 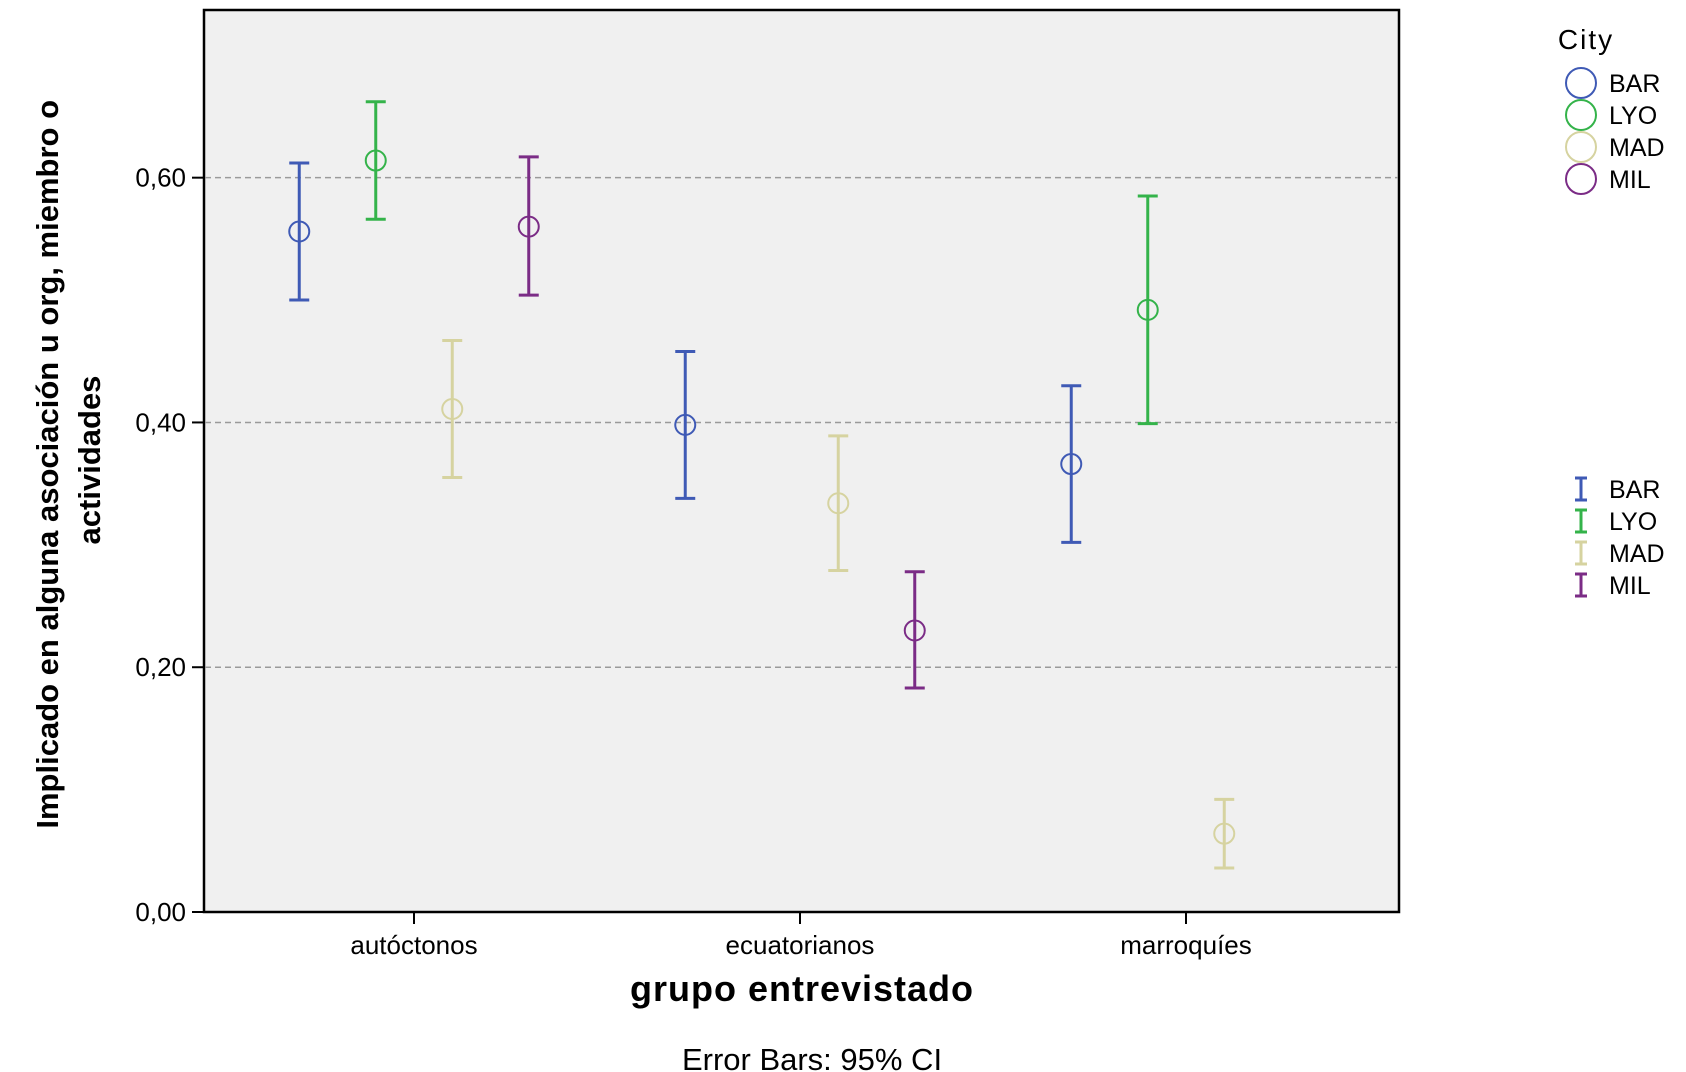 I want to click on x-tick-label: autóctonos, so click(x=413, y=945).